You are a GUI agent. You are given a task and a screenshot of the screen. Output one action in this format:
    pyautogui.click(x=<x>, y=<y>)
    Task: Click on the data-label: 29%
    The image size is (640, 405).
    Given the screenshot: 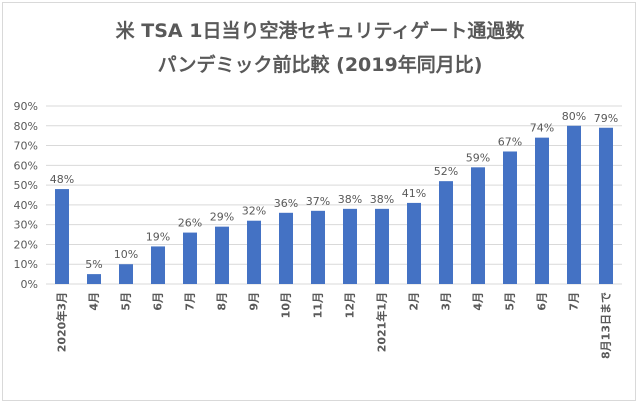 What is the action you would take?
    pyautogui.click(x=222, y=217)
    